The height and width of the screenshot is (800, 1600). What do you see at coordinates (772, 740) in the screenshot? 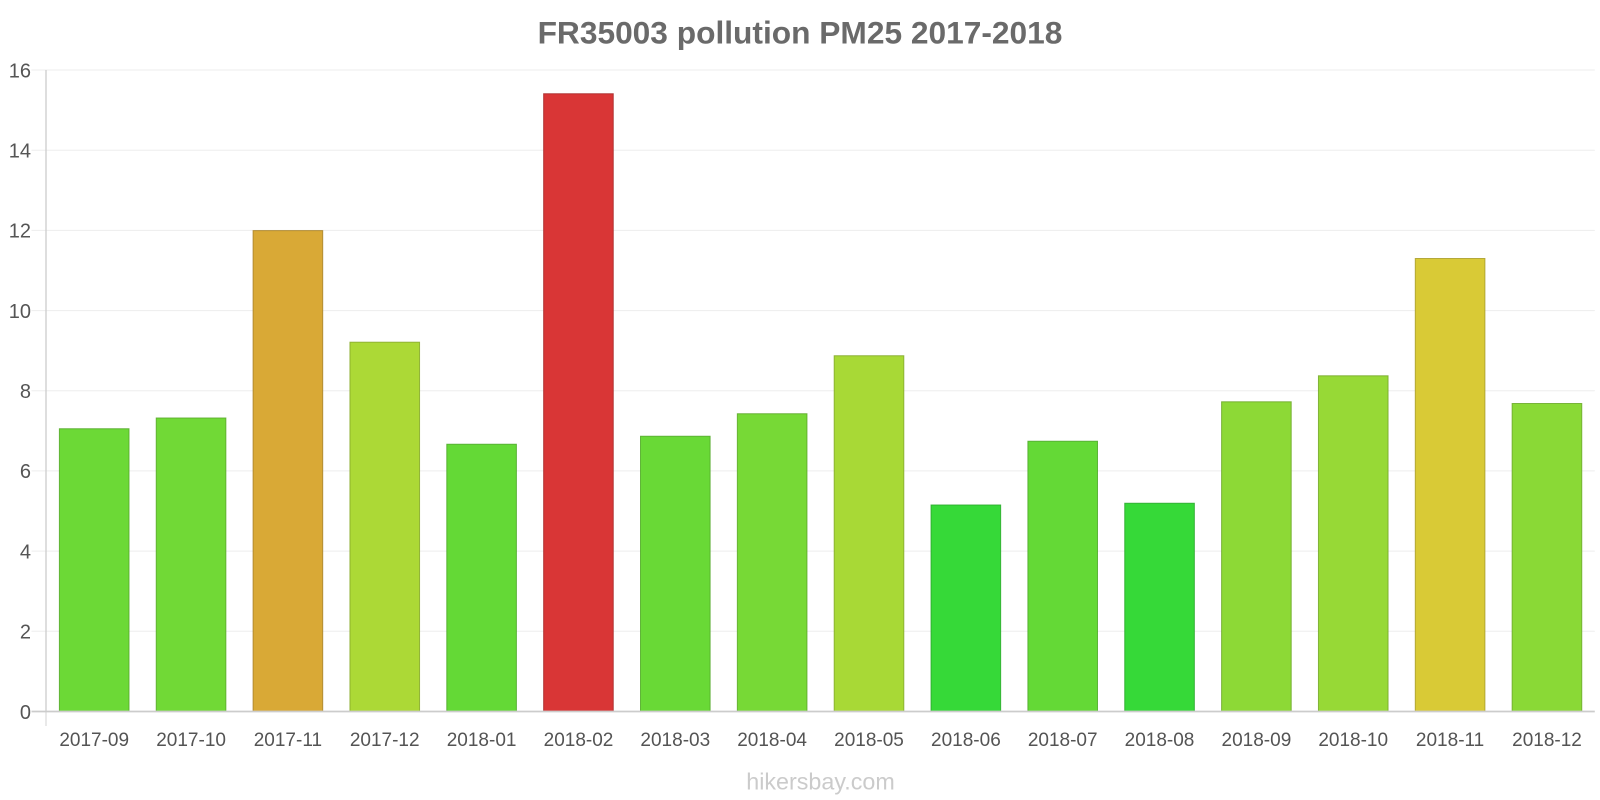
I see `svg-text: 2018-04` at bounding box center [772, 740].